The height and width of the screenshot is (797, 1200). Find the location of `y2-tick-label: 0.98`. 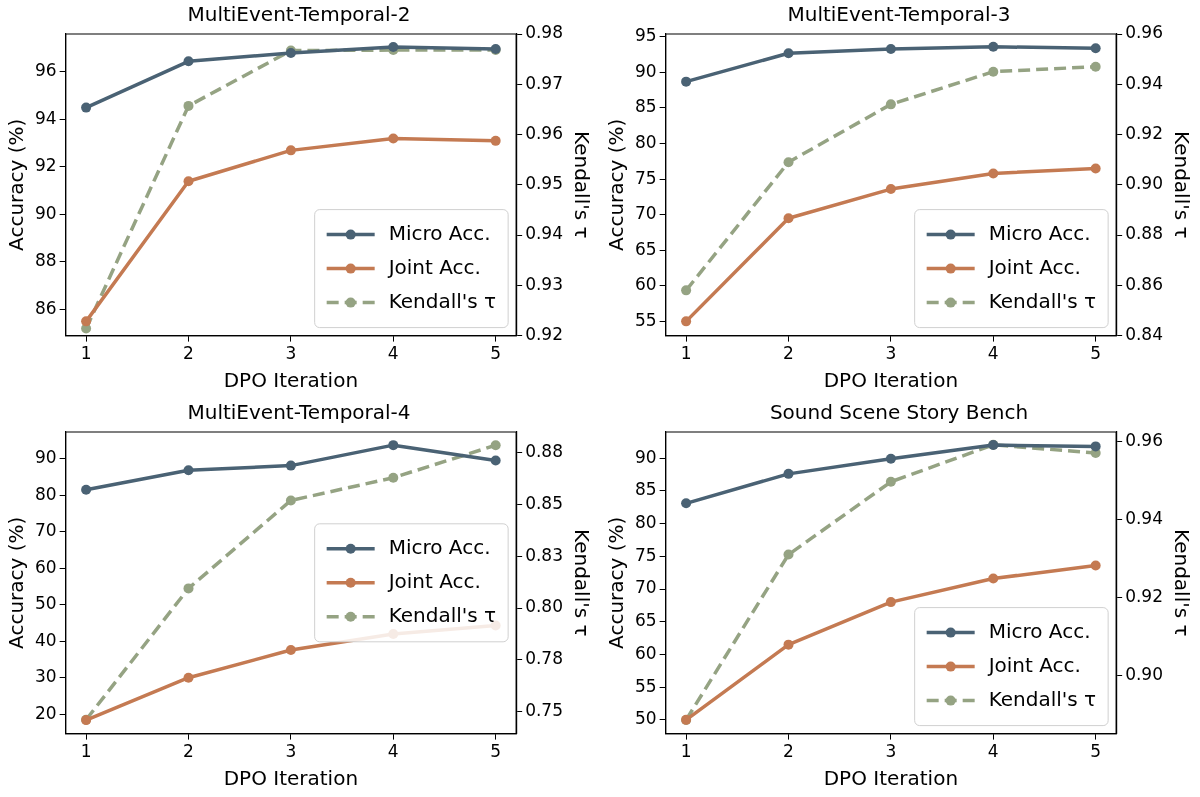

y2-tick-label: 0.98 is located at coordinates (544, 32).